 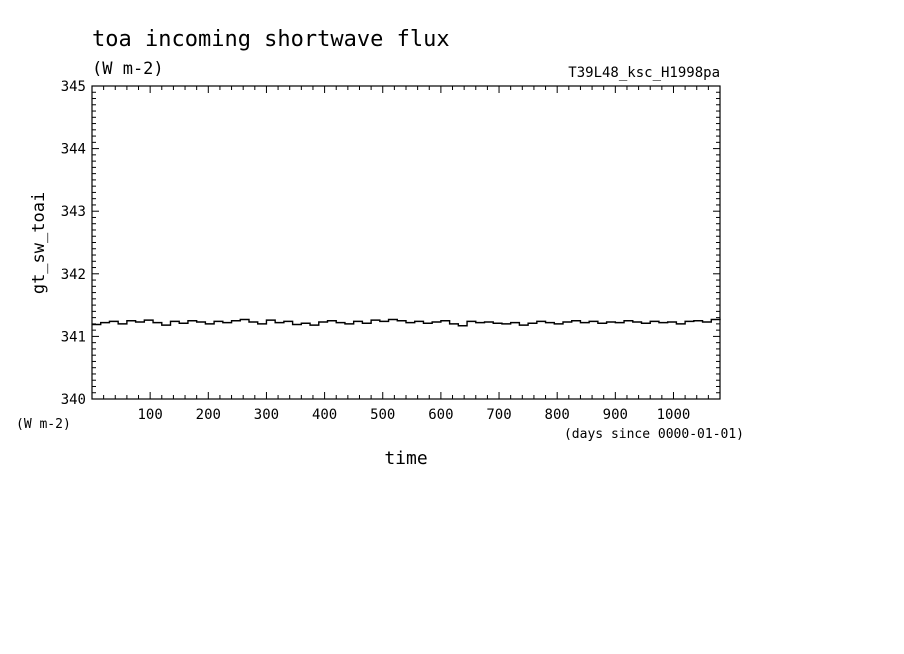 I want to click on y-tick-label: 340, so click(x=73, y=400).